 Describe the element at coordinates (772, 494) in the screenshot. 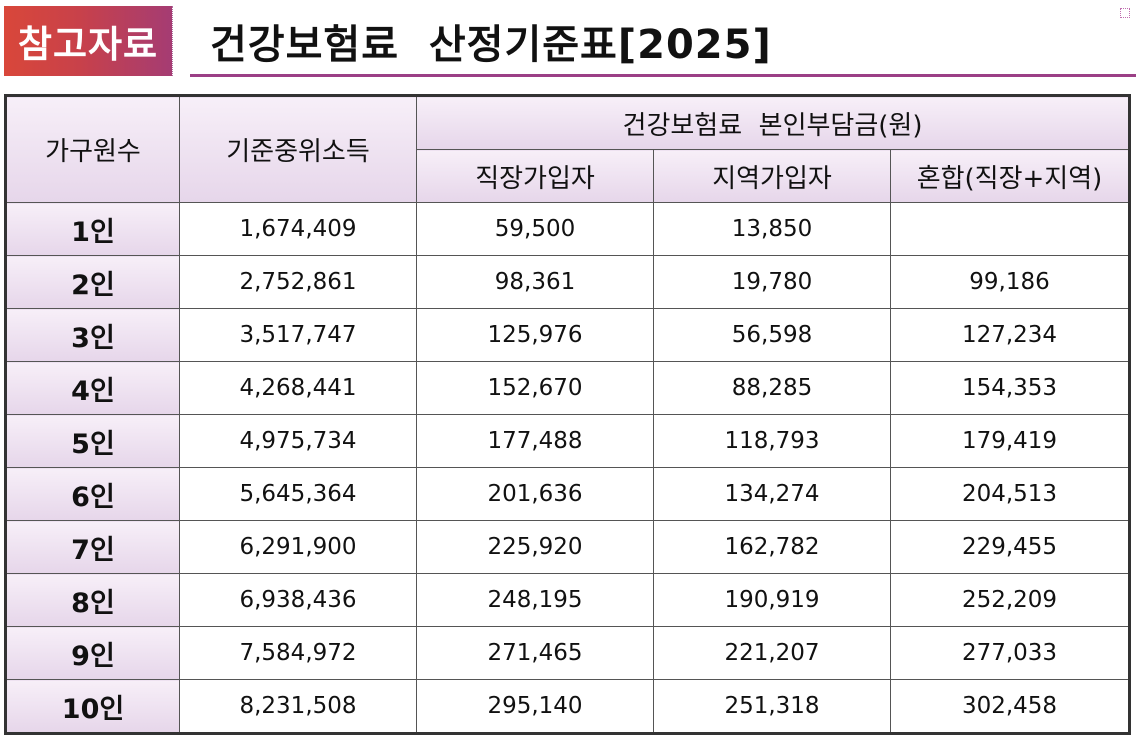

I see `regional-cell: 134,274` at that location.